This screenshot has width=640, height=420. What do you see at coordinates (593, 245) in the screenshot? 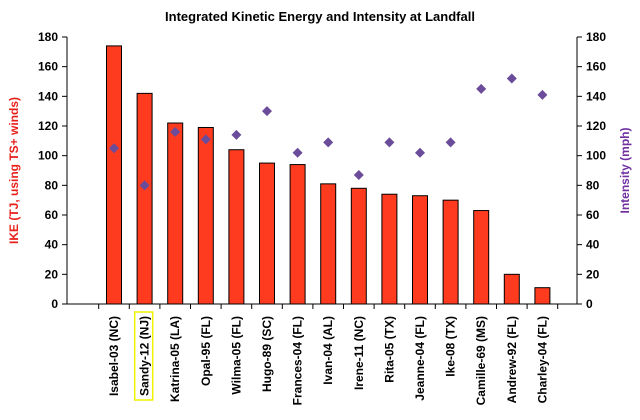
I see `y-right-tick-label-2: 40` at bounding box center [593, 245].